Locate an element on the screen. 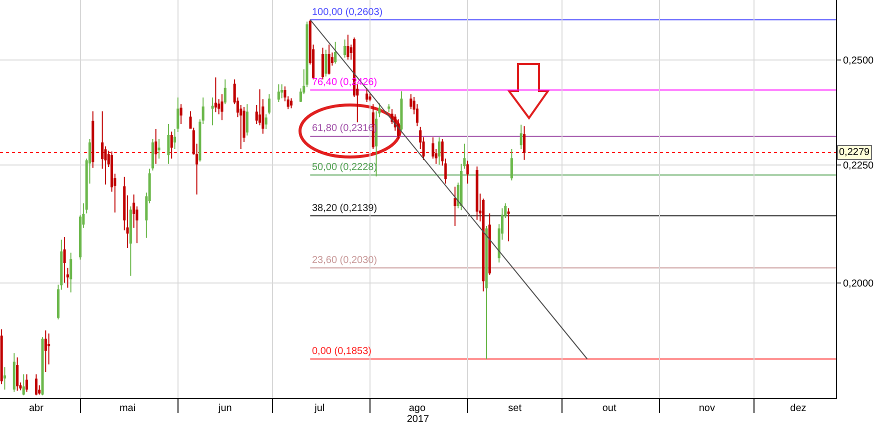 Image resolution: width=880 pixels, height=426 pixels. ref-line-label: 0,2279 is located at coordinates (854, 152).